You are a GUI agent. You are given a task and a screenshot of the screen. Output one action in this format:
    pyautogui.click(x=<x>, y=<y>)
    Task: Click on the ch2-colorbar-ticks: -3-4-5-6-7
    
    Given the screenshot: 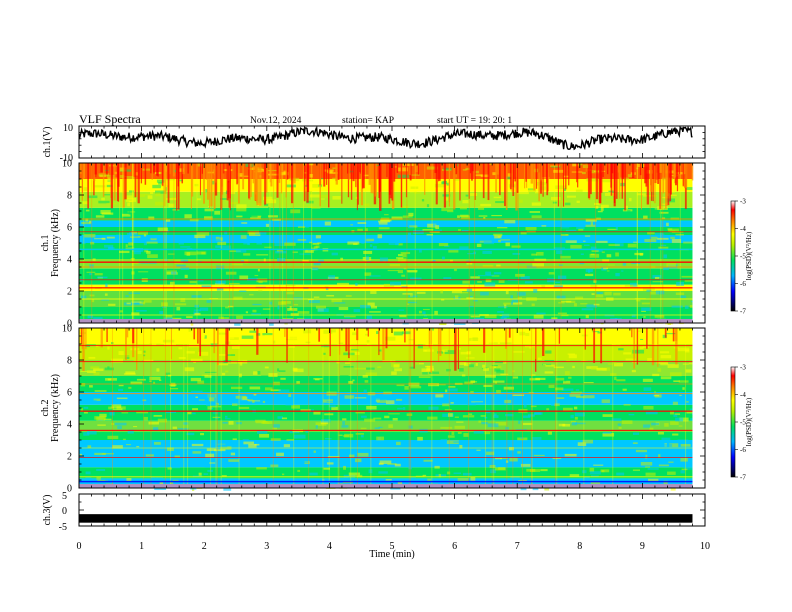 What is the action you would take?
    pyautogui.click(x=740, y=423)
    